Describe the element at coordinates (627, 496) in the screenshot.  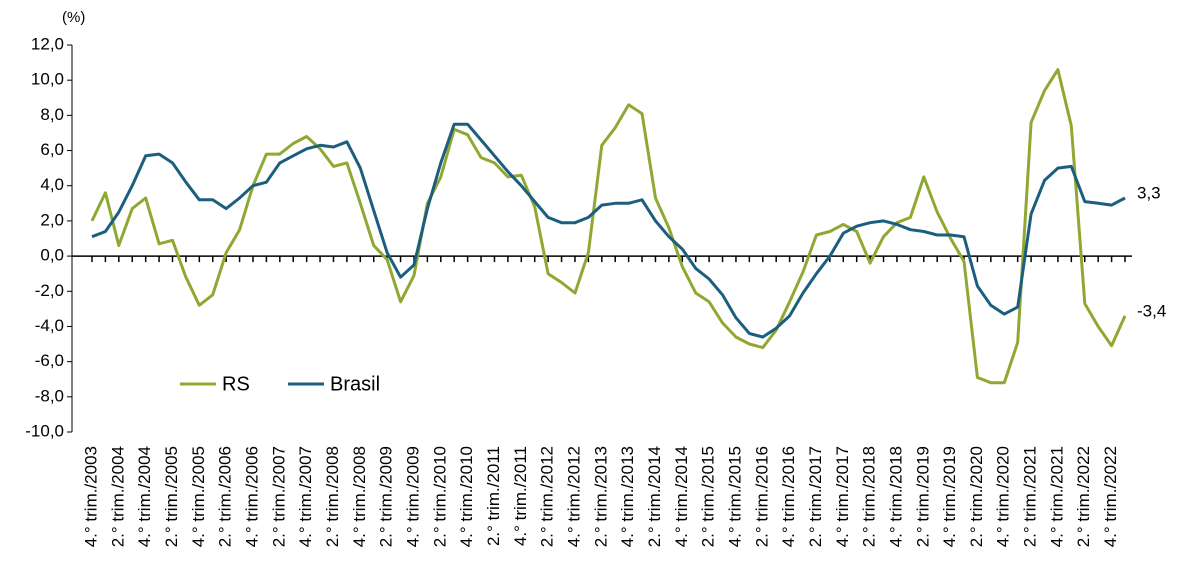
I see `x-tick-label: 4.° trim./2013` at that location.